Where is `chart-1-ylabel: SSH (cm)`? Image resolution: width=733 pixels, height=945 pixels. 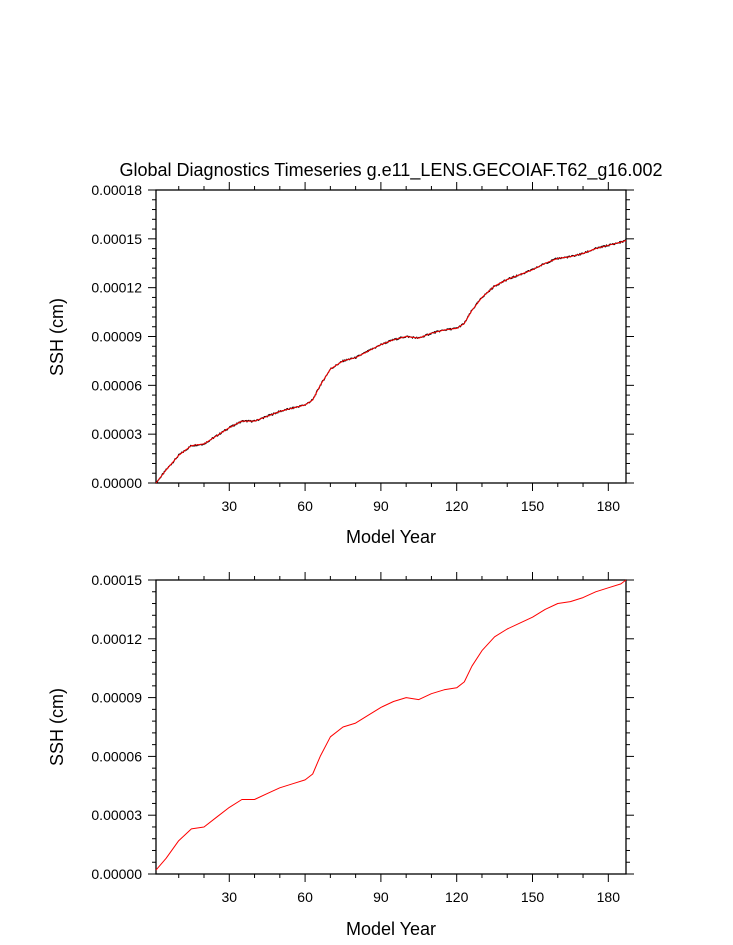 chart-1-ylabel: SSH (cm) is located at coordinates (57, 337).